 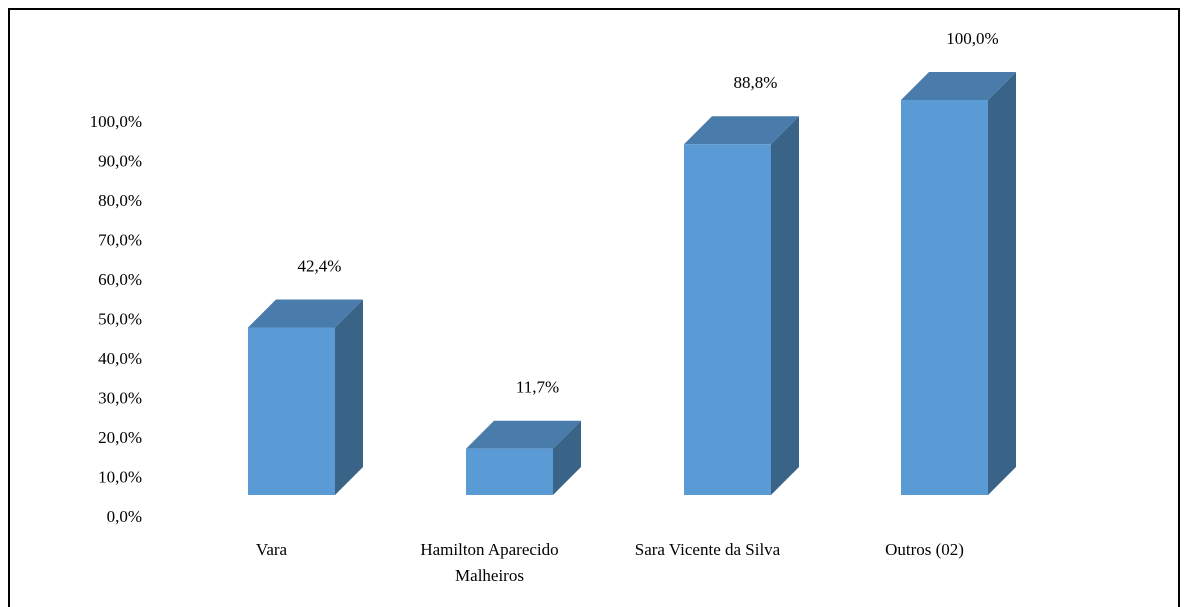 I want to click on value-label: 88,8%, so click(x=756, y=82).